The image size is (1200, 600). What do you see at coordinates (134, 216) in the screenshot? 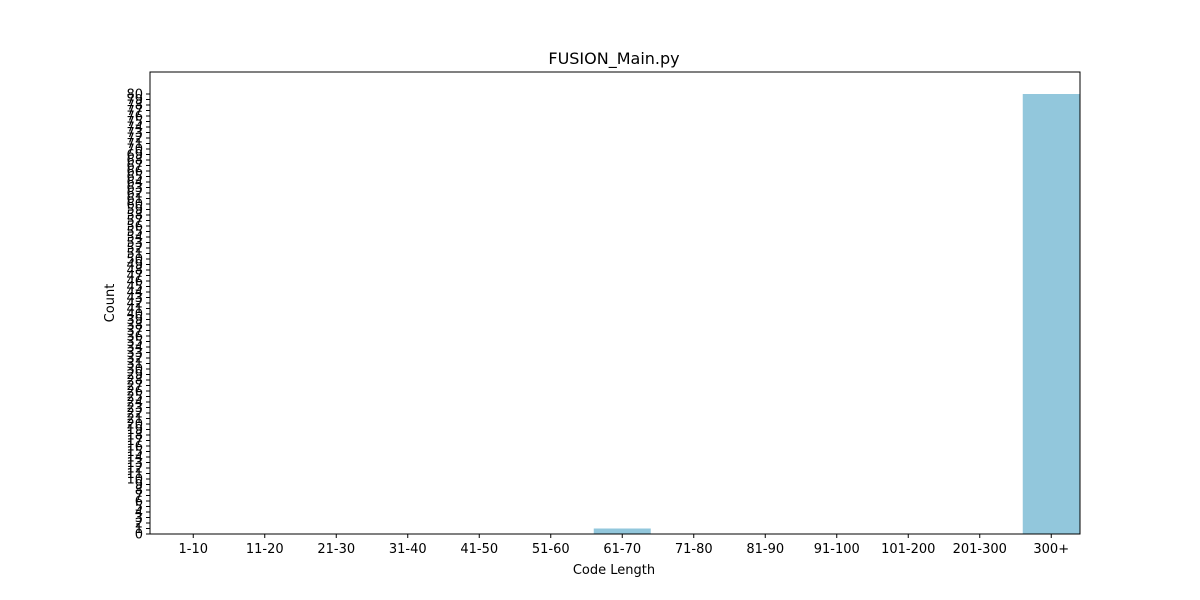
I see `y-tick-label: 58` at bounding box center [134, 216].